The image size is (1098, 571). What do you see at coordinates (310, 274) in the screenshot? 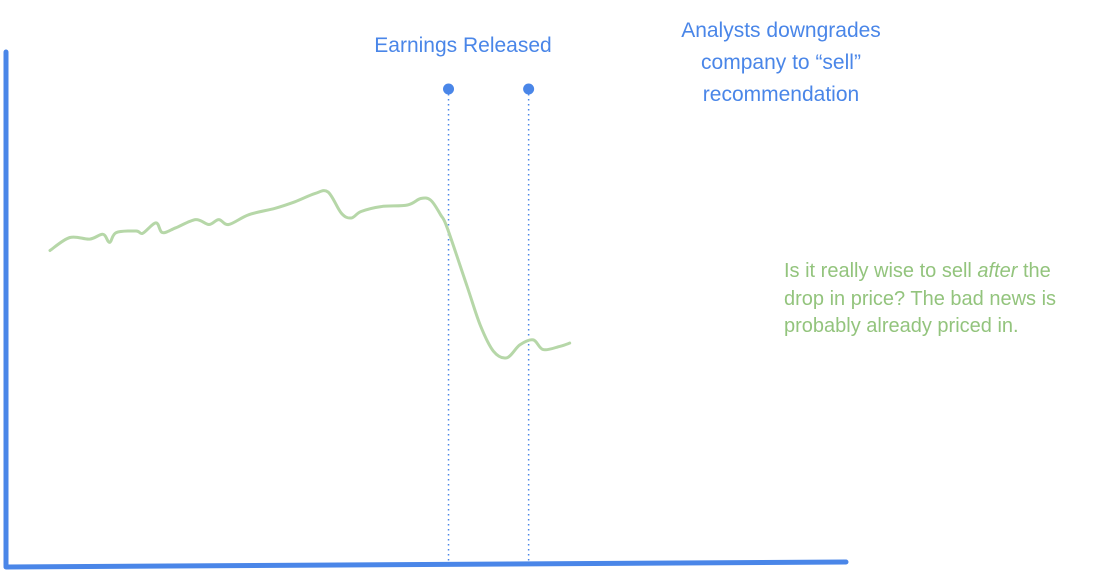
I see `price-series-line` at bounding box center [310, 274].